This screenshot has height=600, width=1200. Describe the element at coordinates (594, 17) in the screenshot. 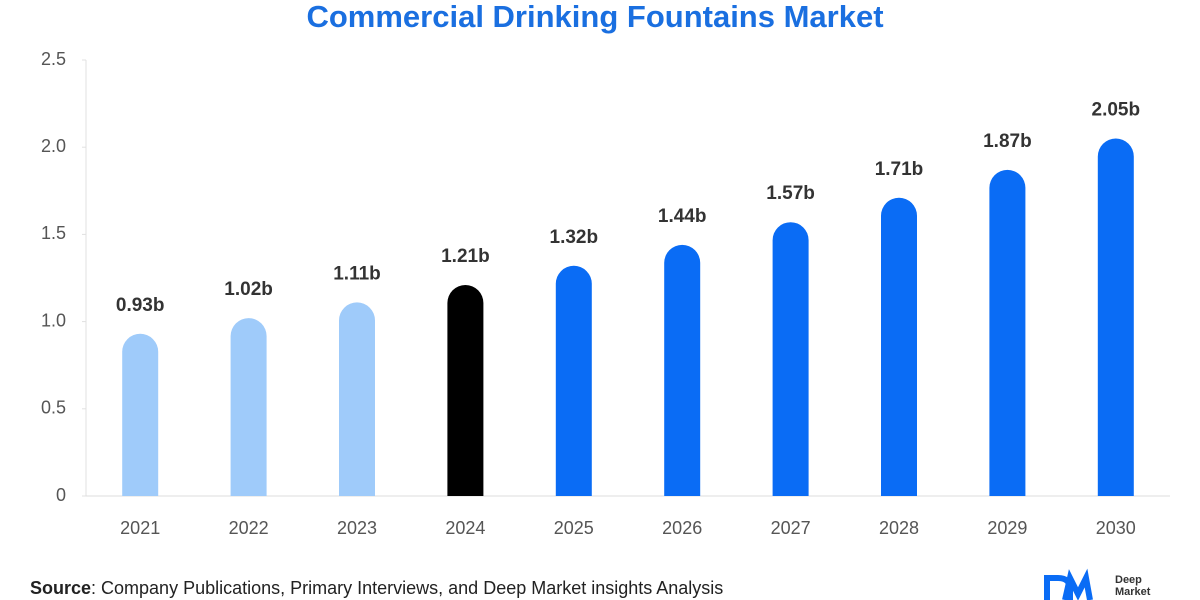

I see `chart-title: Commercial Drinking Fountains Market` at that location.